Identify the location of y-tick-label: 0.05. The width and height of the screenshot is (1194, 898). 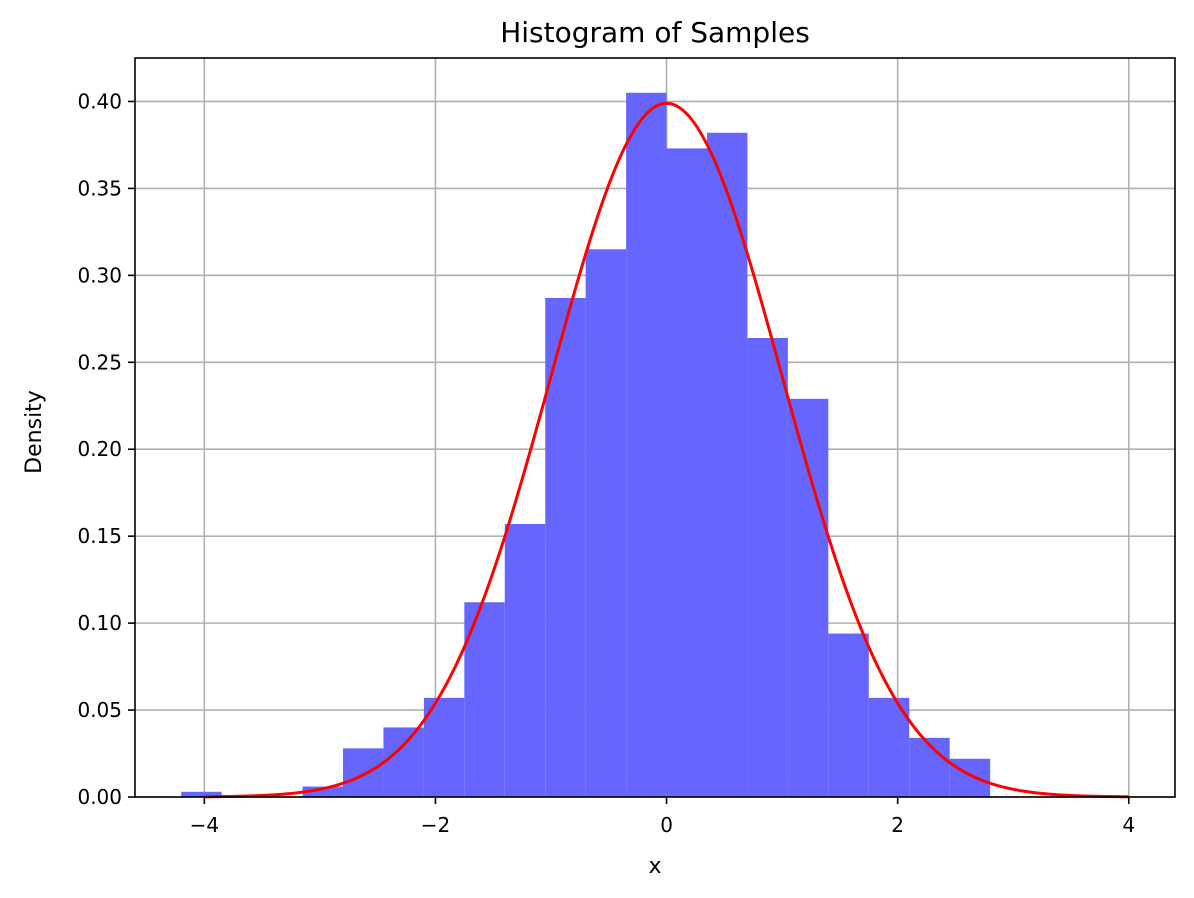
(99, 710).